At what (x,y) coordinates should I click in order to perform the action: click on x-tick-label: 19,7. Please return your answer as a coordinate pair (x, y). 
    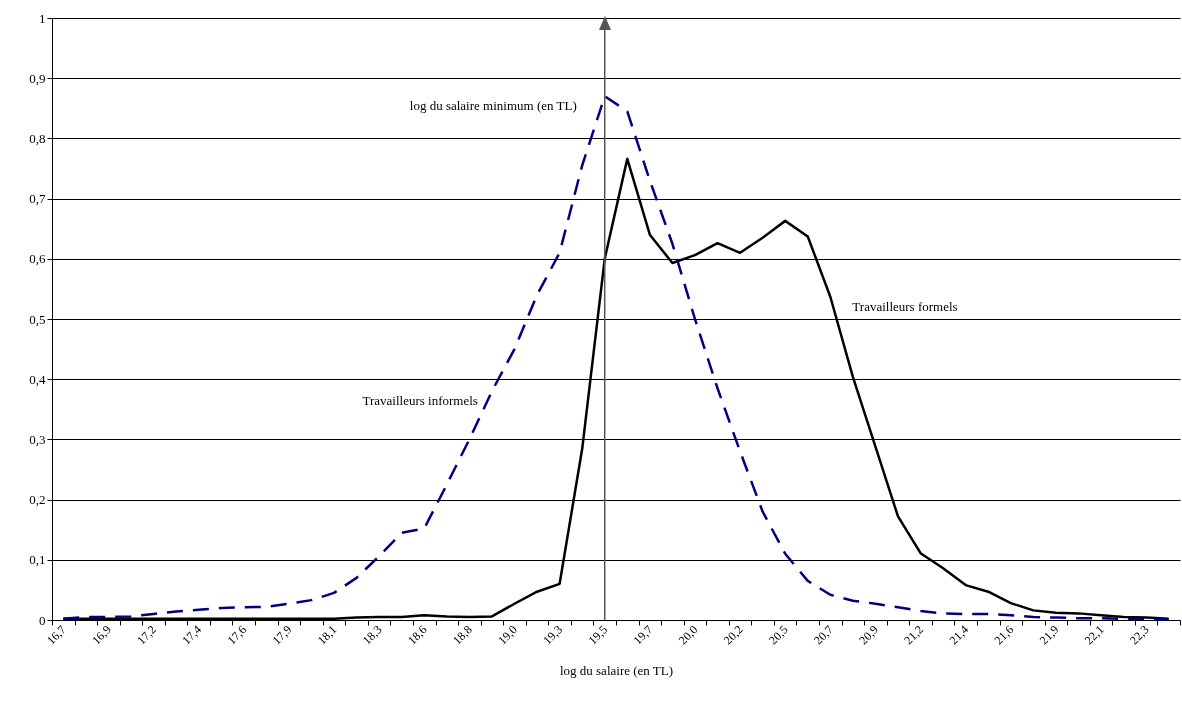
    Looking at the image, I should click on (643, 635).